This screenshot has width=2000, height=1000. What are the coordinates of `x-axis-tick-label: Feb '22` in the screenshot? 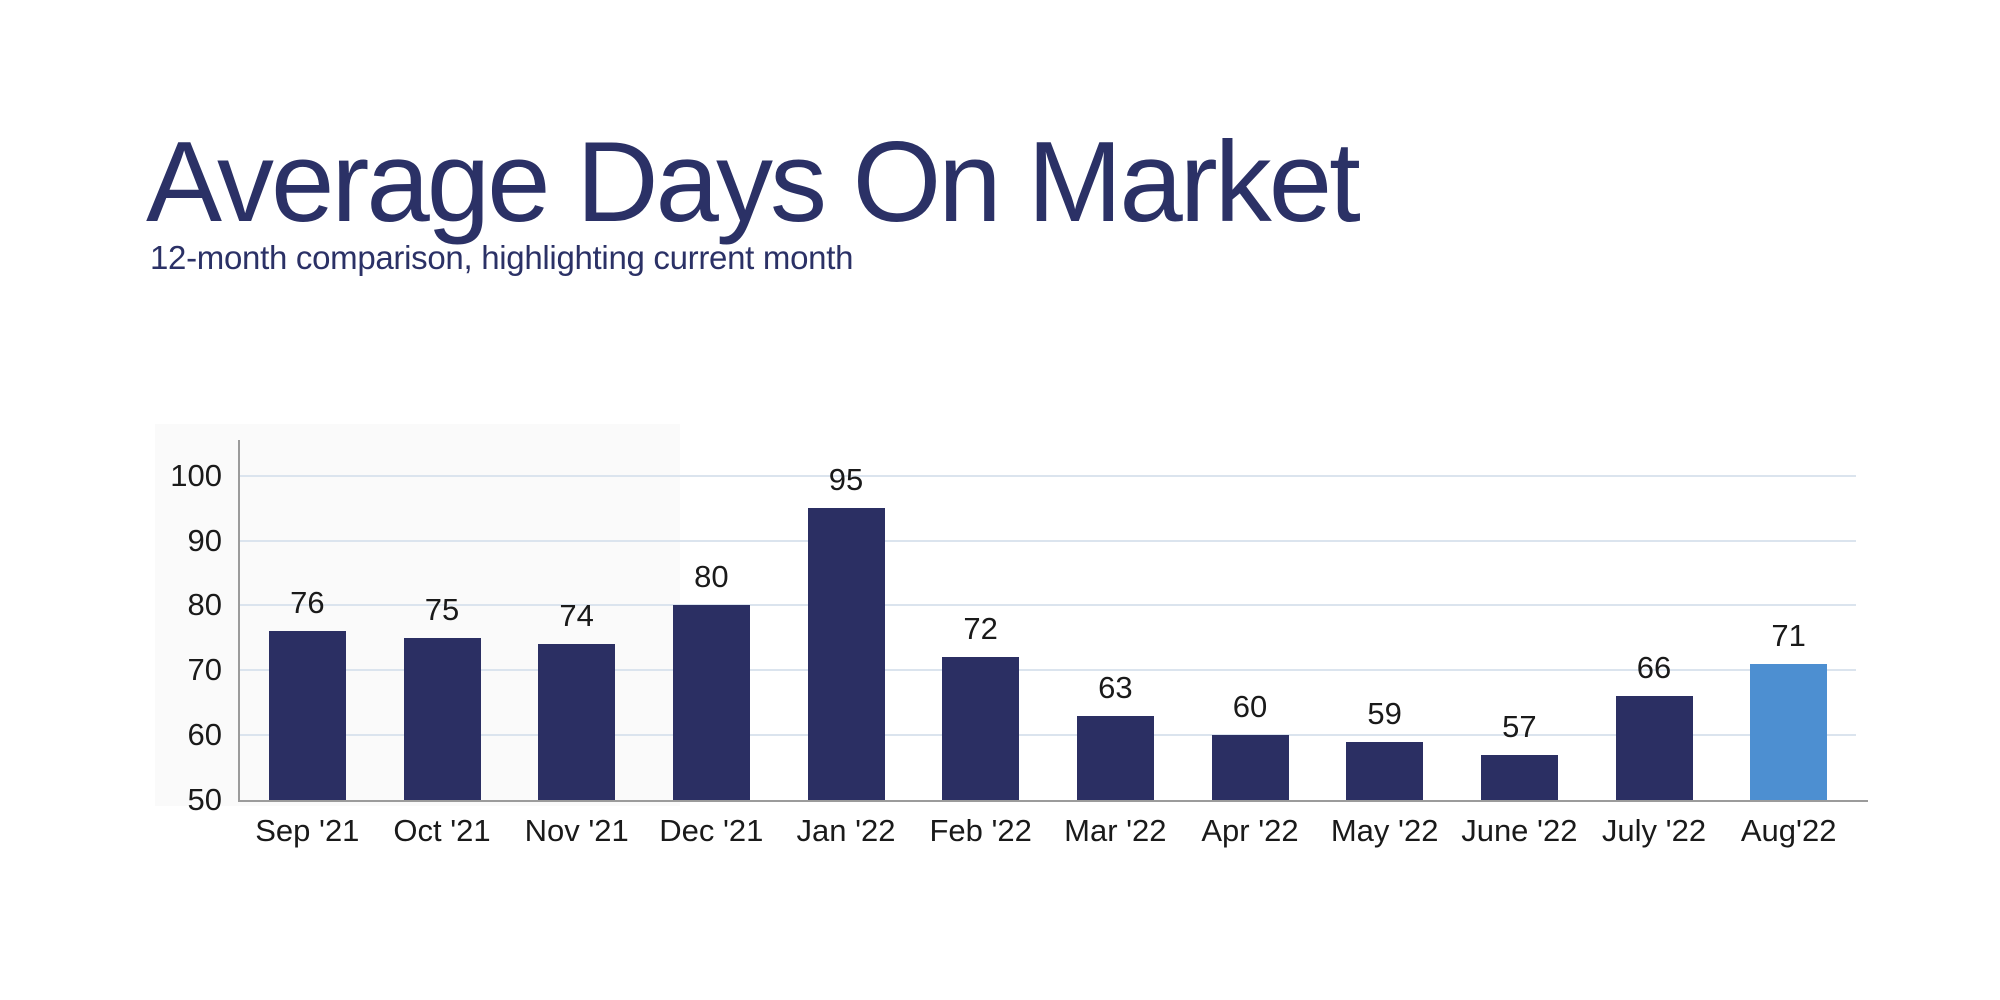 It's located at (980, 830).